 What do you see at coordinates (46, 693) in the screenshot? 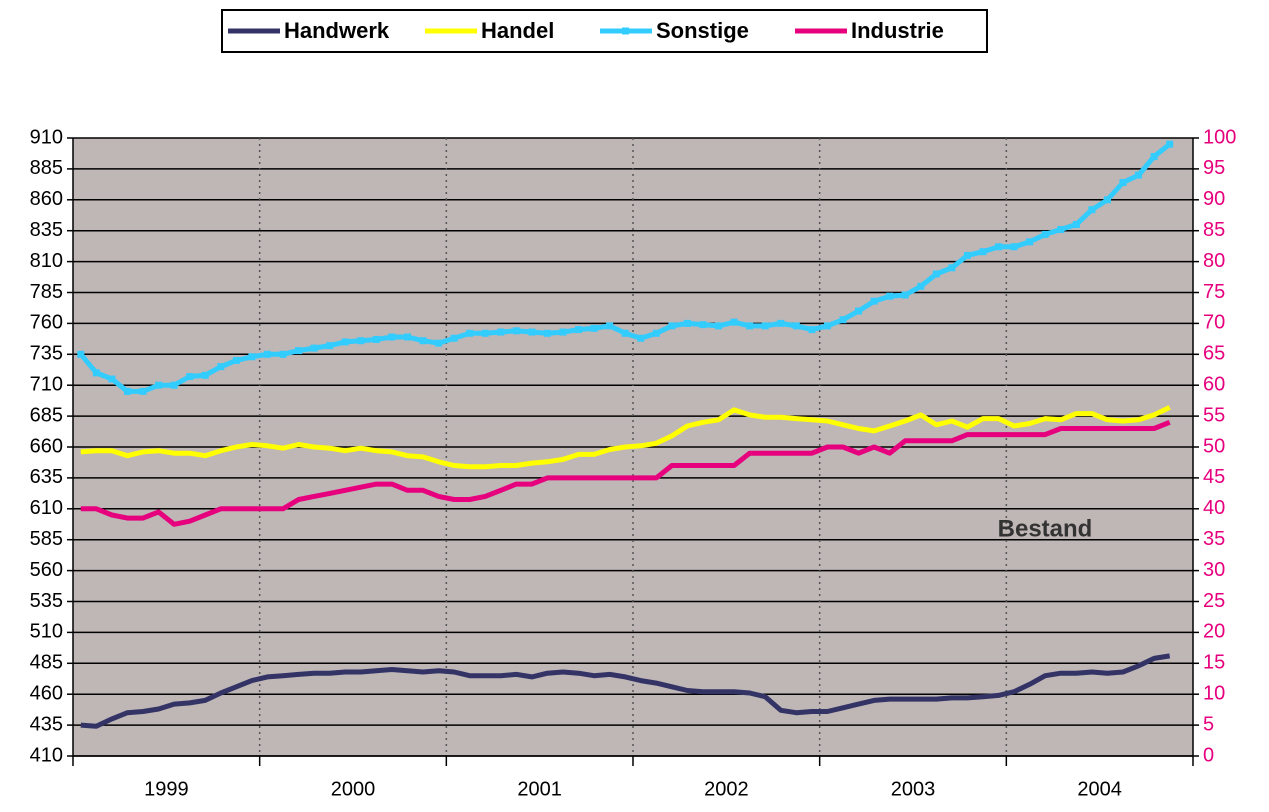
I see `y-tick-label: 460` at bounding box center [46, 693].